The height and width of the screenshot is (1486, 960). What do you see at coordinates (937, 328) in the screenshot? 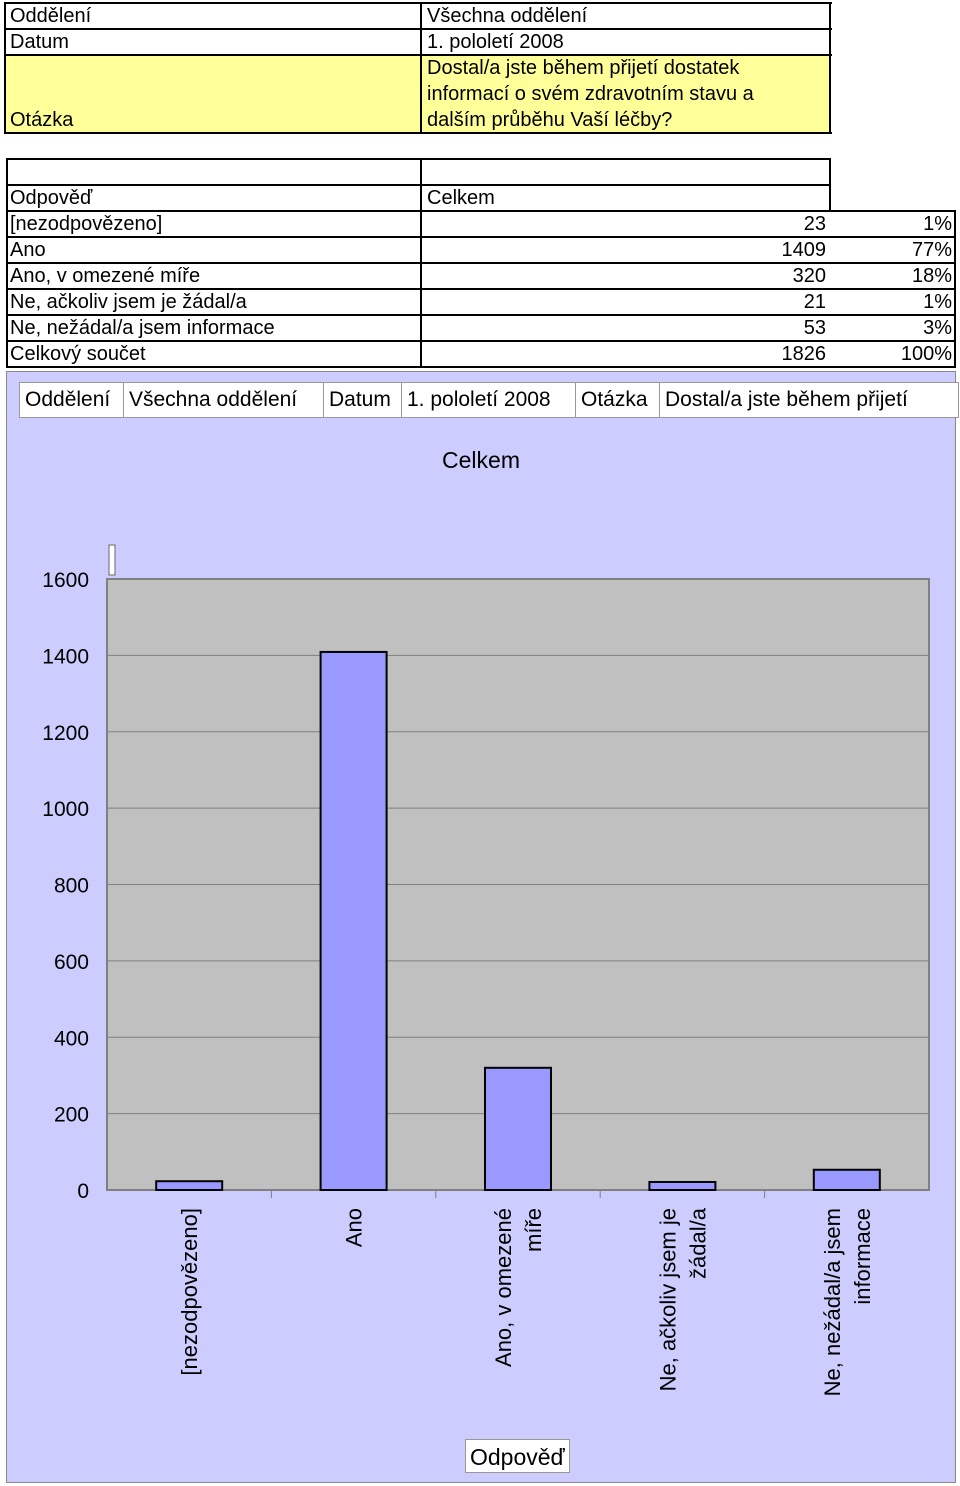
I see `row-percent: 3%` at bounding box center [937, 328].